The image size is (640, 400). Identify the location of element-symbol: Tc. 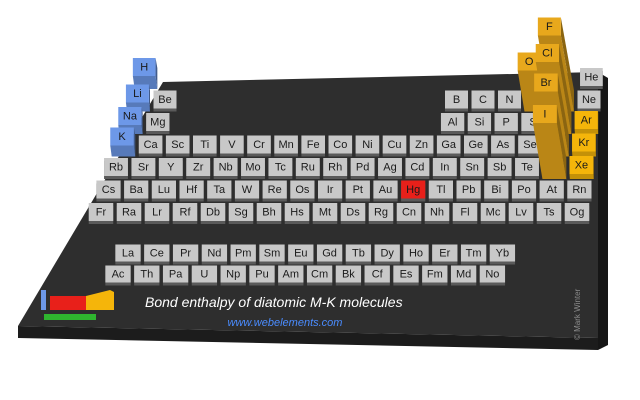
(281, 168).